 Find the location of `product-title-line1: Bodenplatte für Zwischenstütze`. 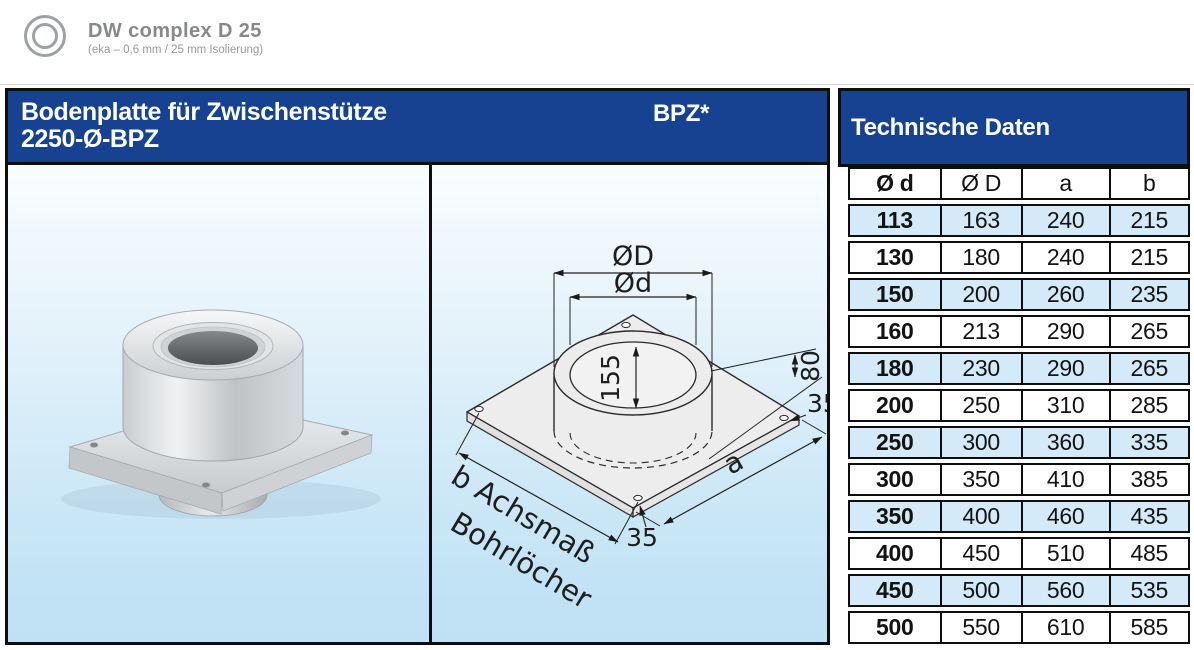

product-title-line1: Bodenplatte für Zwischenstütze is located at coordinates (204, 112).